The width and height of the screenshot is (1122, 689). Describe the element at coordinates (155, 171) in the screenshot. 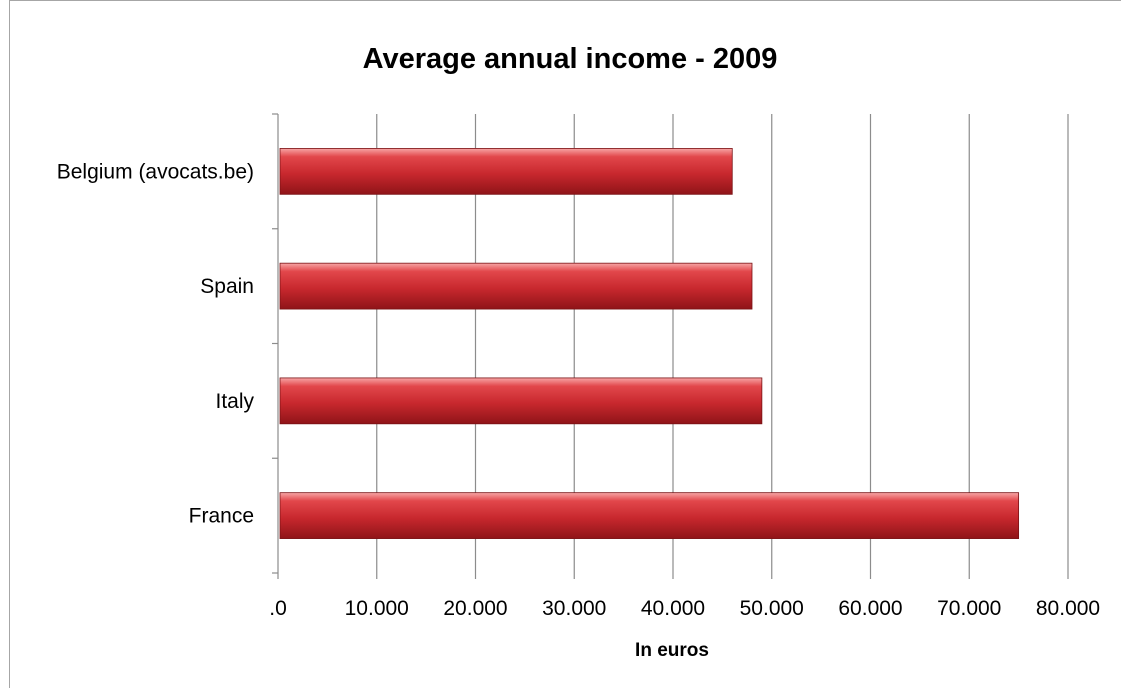

I see `y-category-label: Belgium (avocats.be)` at that location.